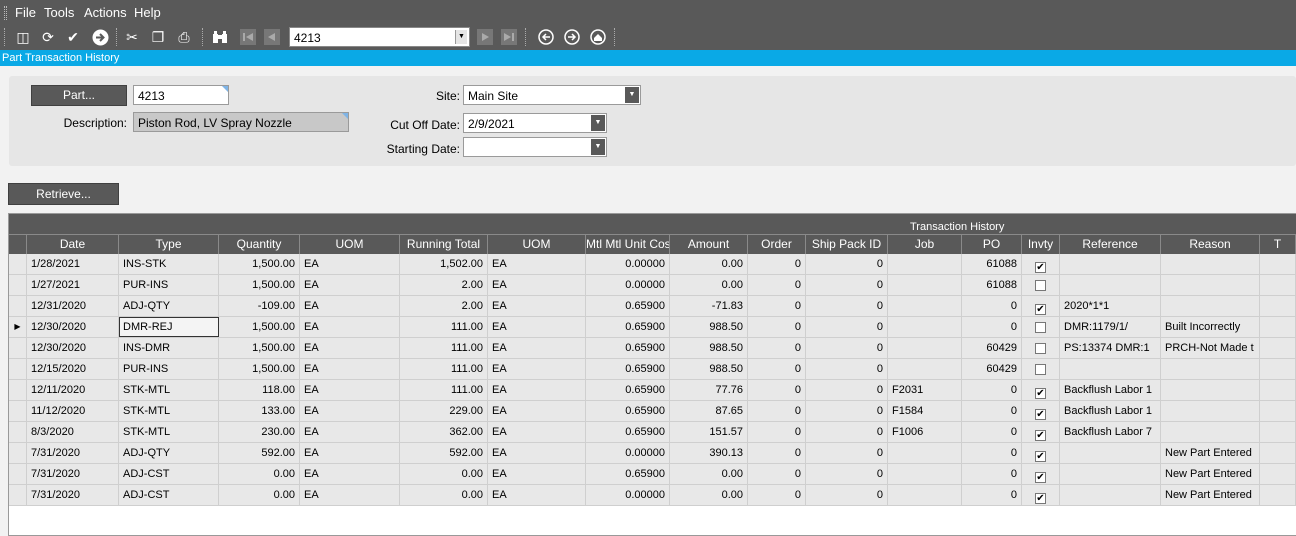 This screenshot has height=536, width=1296. I want to click on cell-amount: 988.50, so click(709, 369).